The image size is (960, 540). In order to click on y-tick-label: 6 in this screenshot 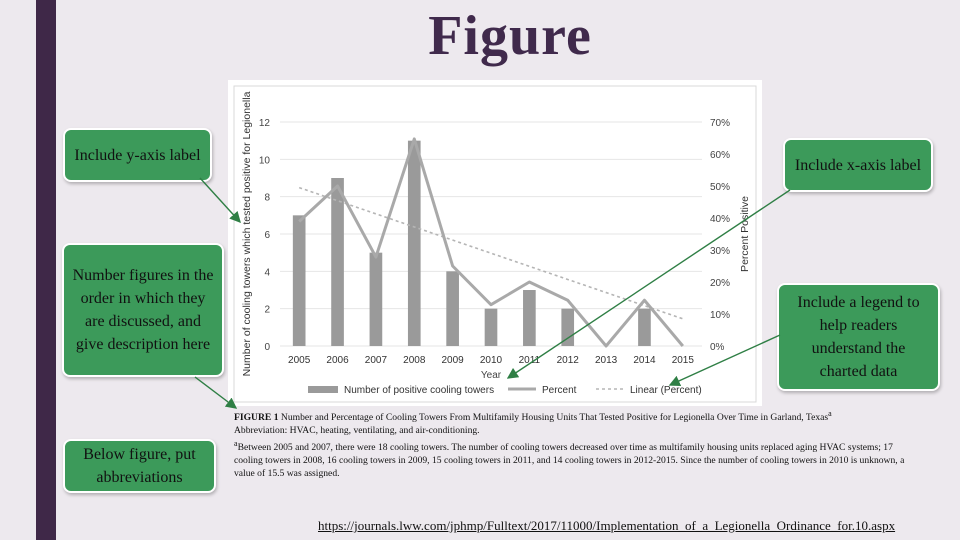, I will do `click(267, 235)`.